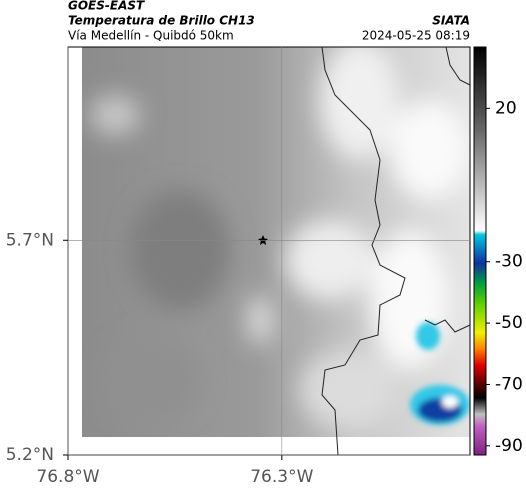  I want to click on source: SIATA, so click(451, 21).